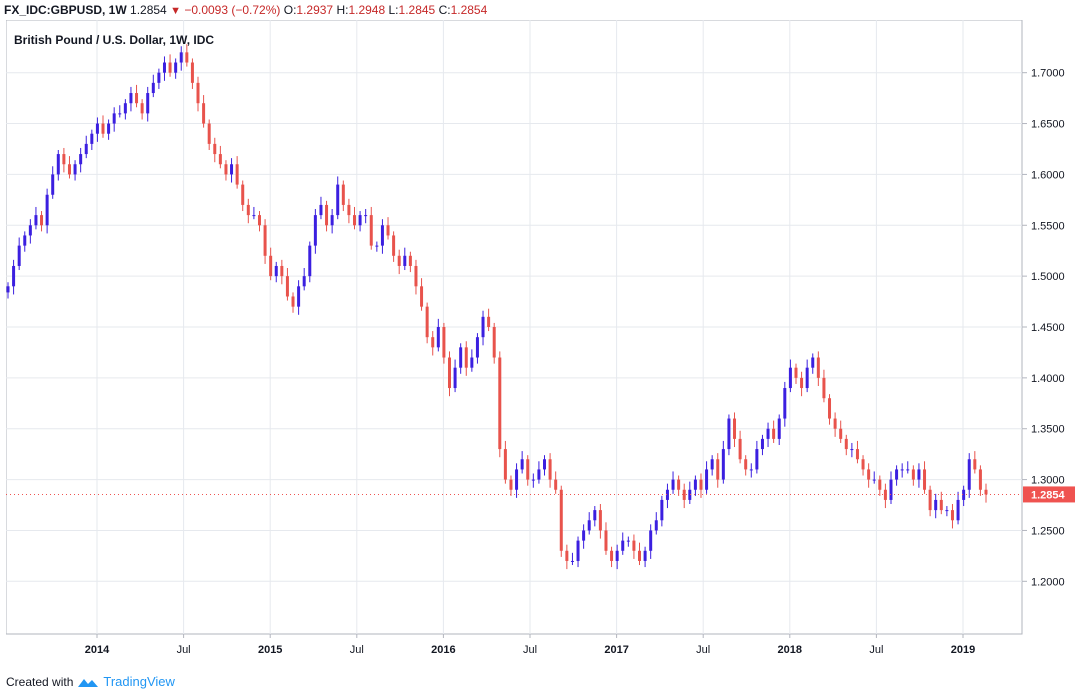 This screenshot has height=695, width=1077. I want to click on time-axis: 2014 Jul 2015 Jul 2016 Jul 2017 Jul 2018 Jul 2019, so click(530, 645).